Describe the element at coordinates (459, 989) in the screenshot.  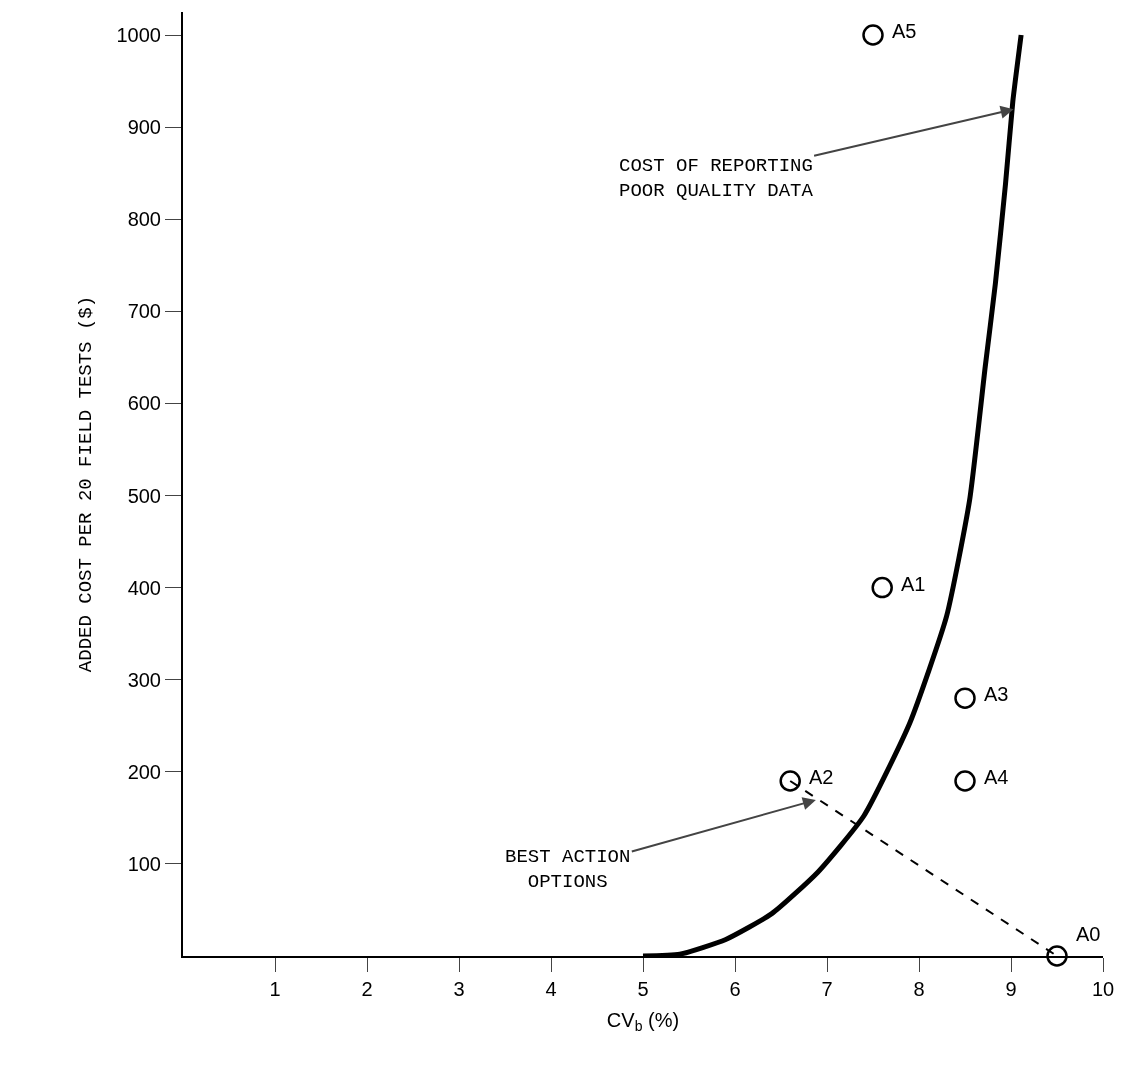
I see `x-tick-label: 3` at that location.